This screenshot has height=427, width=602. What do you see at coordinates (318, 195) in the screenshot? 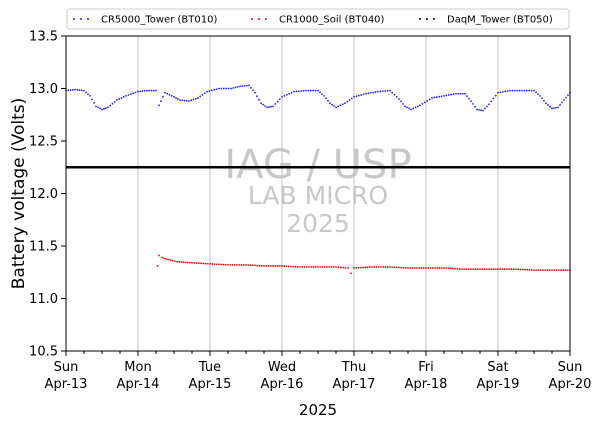
I see `watermark-line-2: LAB MICRO` at bounding box center [318, 195].